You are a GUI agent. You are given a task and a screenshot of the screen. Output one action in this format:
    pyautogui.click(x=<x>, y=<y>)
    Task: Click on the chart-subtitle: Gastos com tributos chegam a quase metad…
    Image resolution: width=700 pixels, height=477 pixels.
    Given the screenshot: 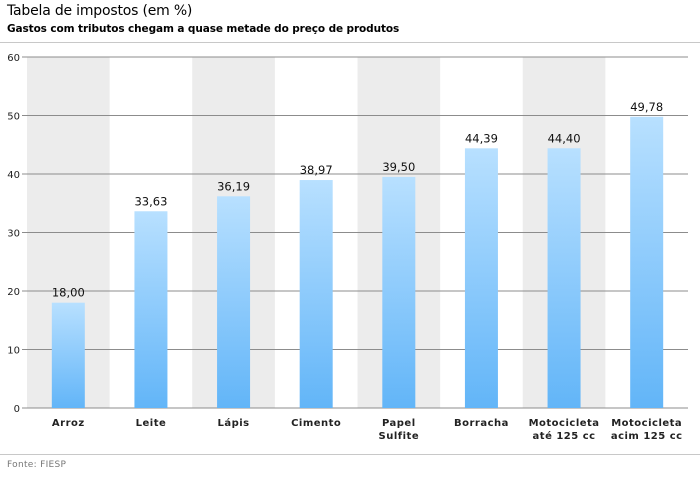 What is the action you would take?
    pyautogui.click(x=203, y=29)
    